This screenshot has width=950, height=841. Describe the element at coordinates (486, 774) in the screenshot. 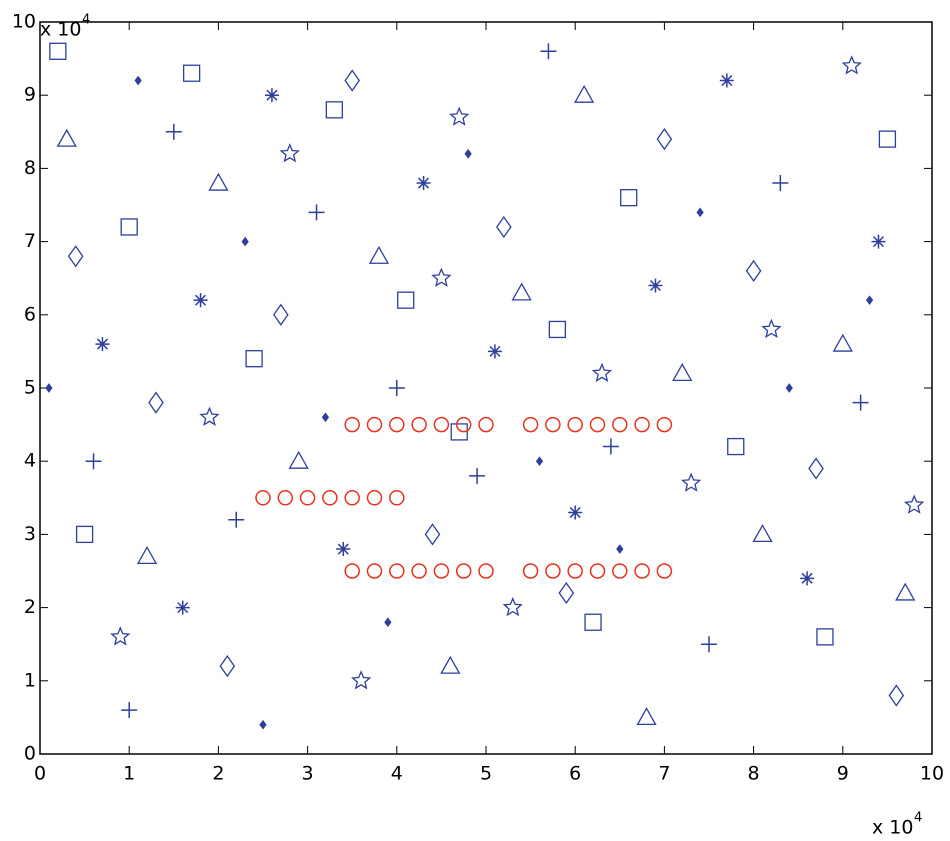

I see `x-tick-label: 5` at that location.